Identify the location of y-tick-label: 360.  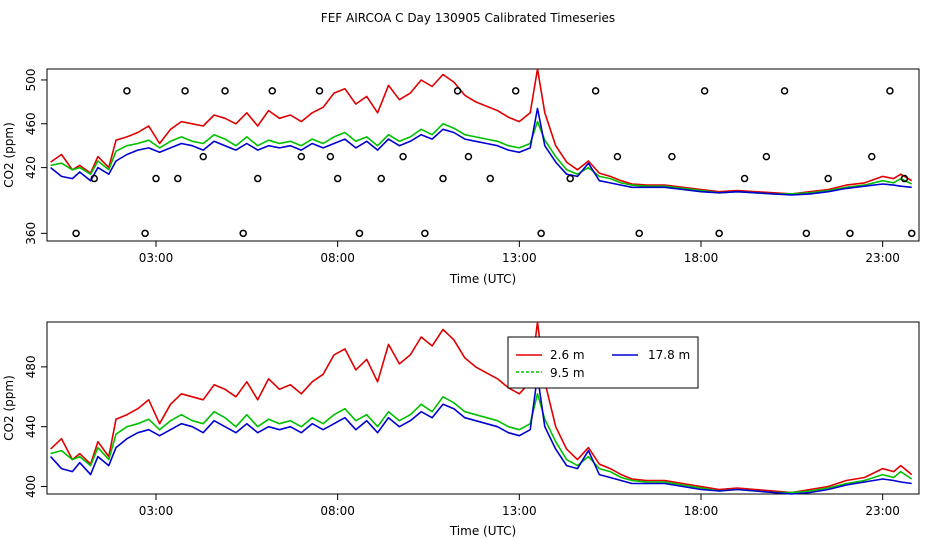
(31, 233).